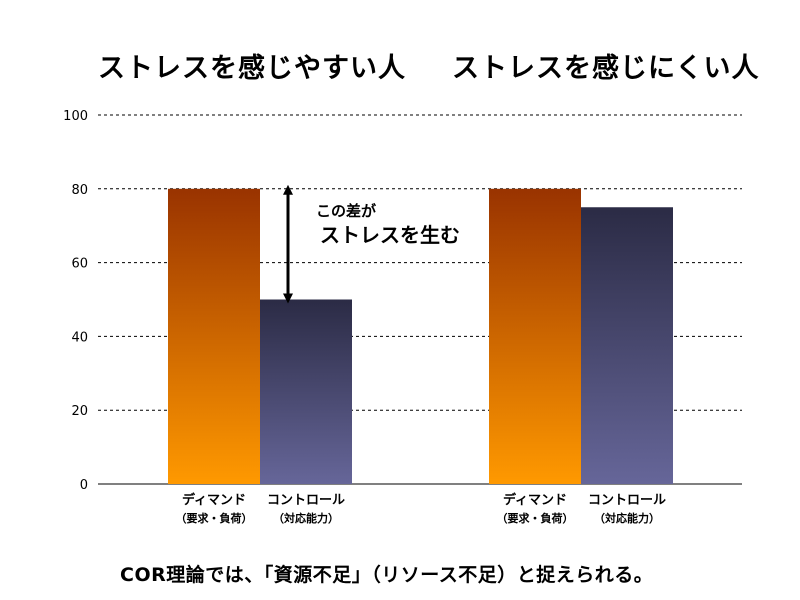 This screenshot has height=600, width=800. I want to click on y-tick-label: 40, so click(79, 337).